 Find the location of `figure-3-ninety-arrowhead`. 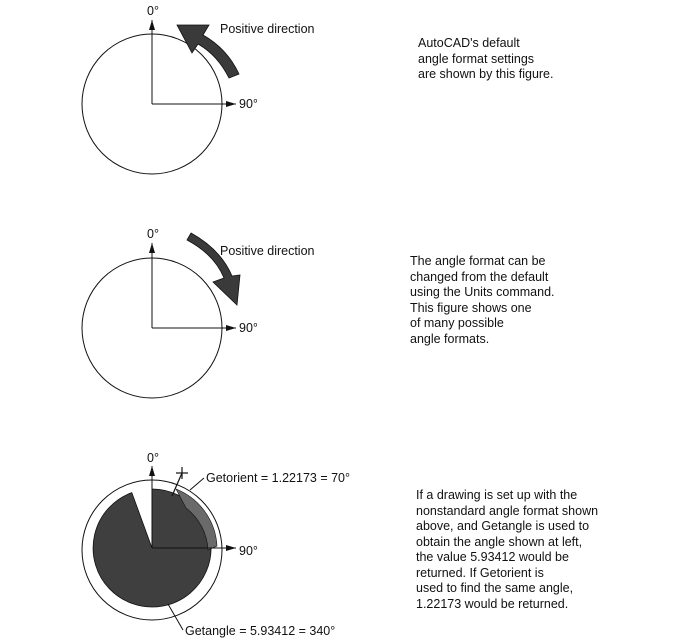

figure-3-ninety-arrowhead is located at coordinates (231, 548).